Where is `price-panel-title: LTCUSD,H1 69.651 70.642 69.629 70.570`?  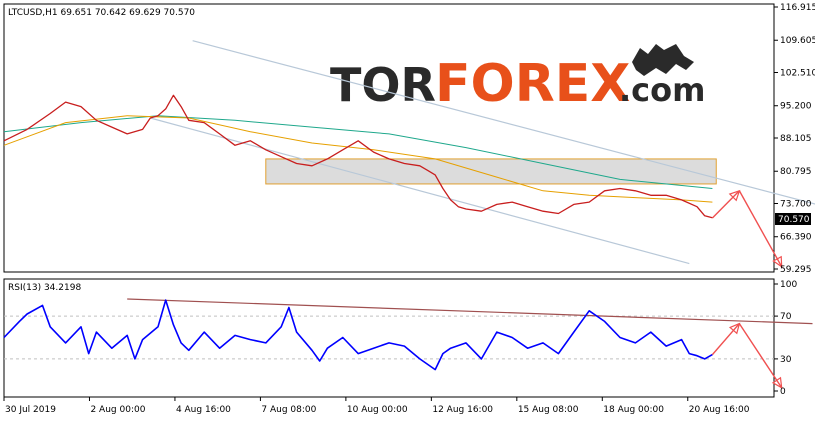 price-panel-title: LTCUSD,H1 69.651 70.642 69.629 70.570 is located at coordinates (101, 13).